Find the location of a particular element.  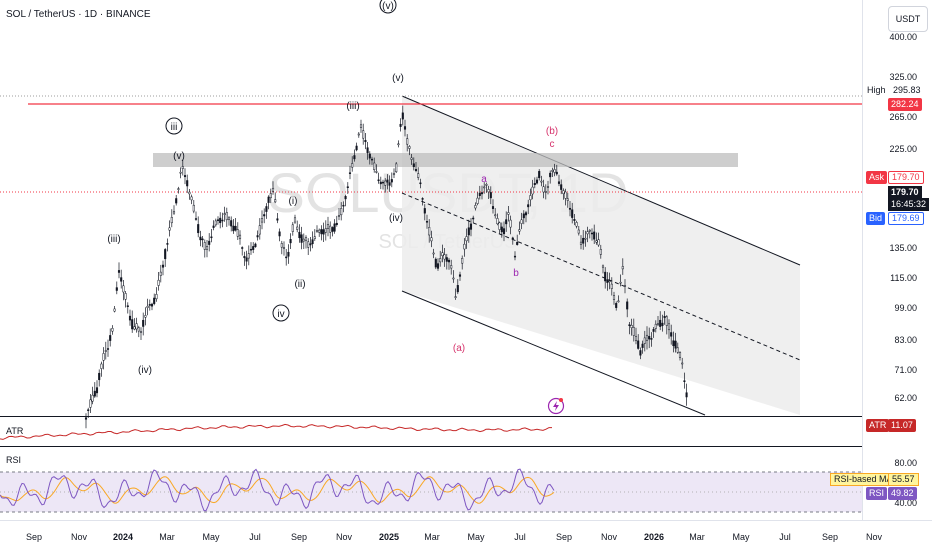

wave-label: (iv) is located at coordinates (396, 218).